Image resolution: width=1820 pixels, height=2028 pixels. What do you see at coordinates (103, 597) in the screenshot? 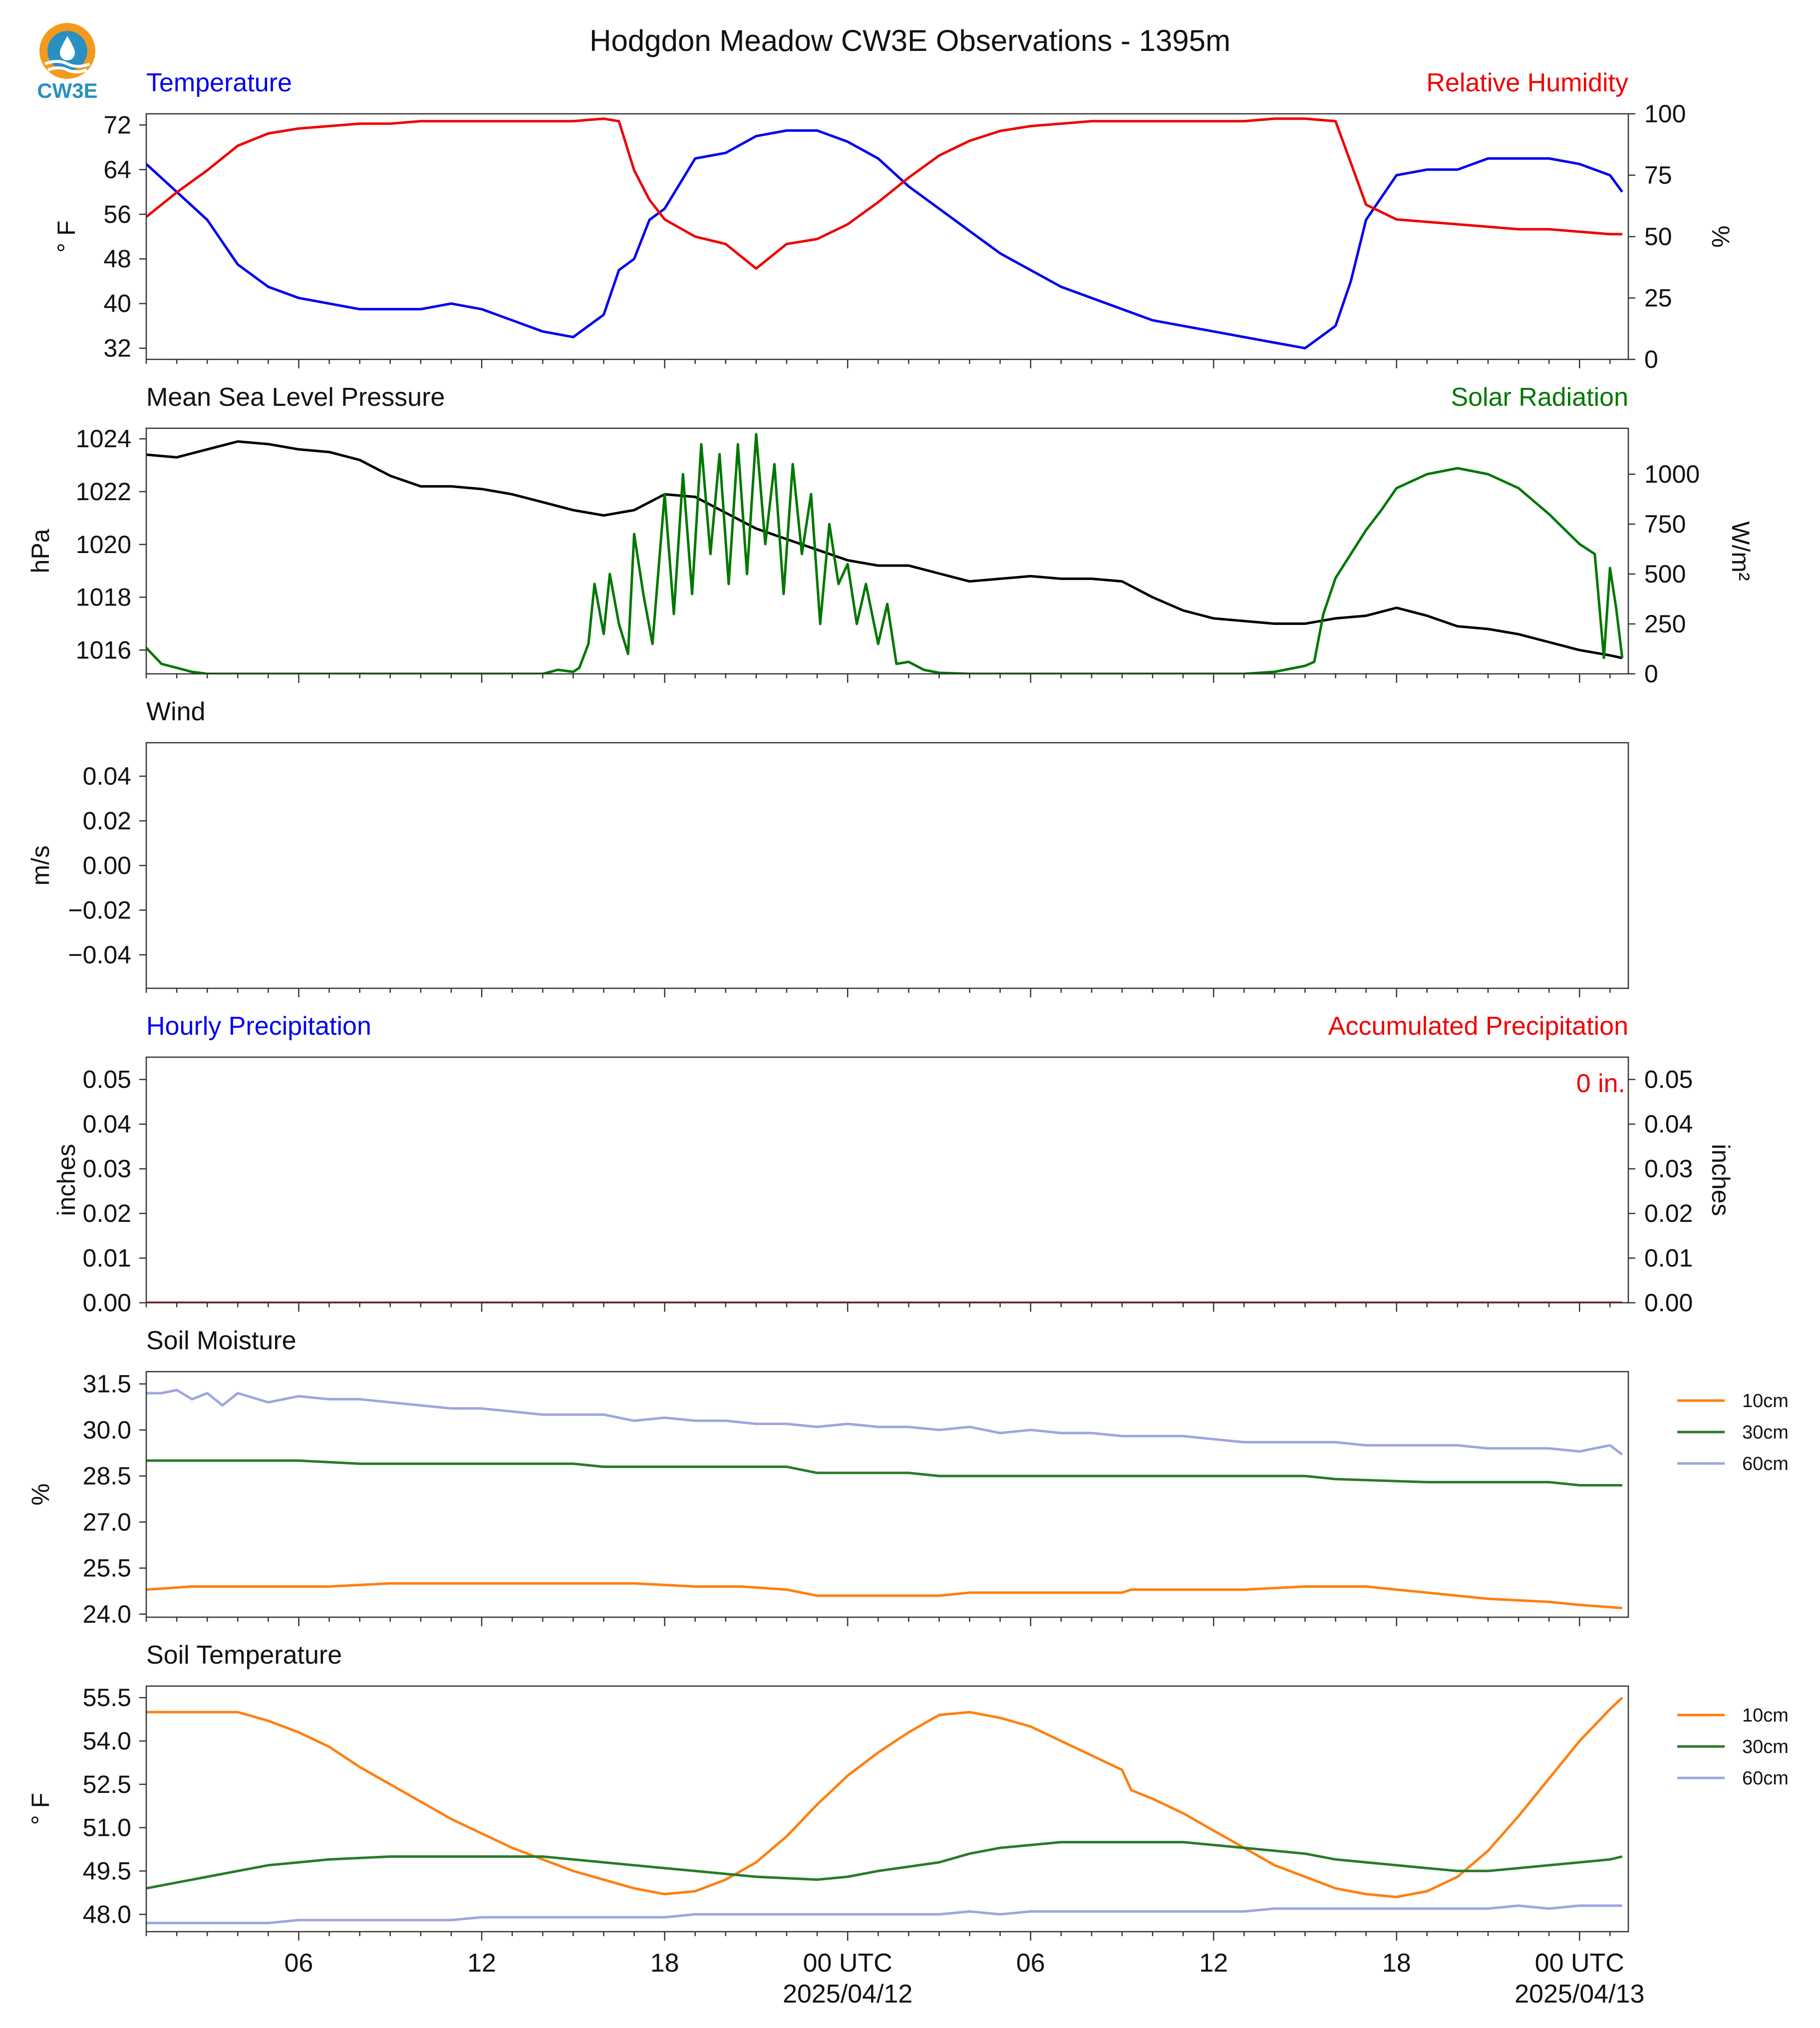
I see `y-tick-label: 1018` at bounding box center [103, 597].